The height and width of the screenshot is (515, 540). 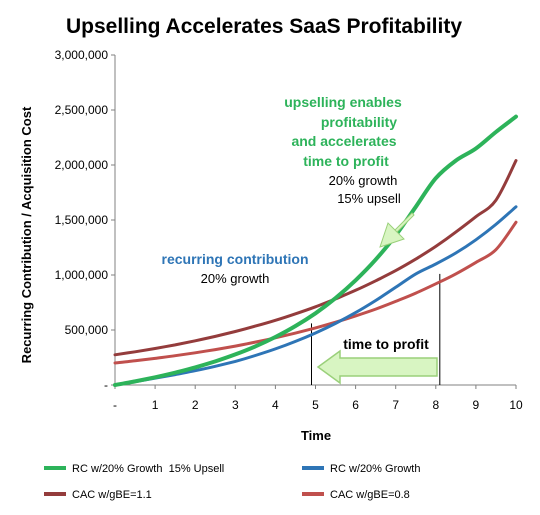 What do you see at coordinates (516, 405) in the screenshot?
I see `x-tick-label: 10` at bounding box center [516, 405].